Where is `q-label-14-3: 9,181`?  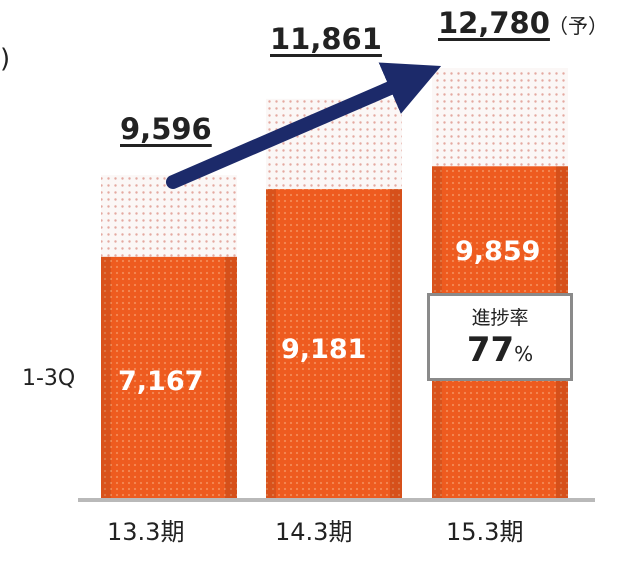
q-label-14-3: 9,181 is located at coordinates (324, 349).